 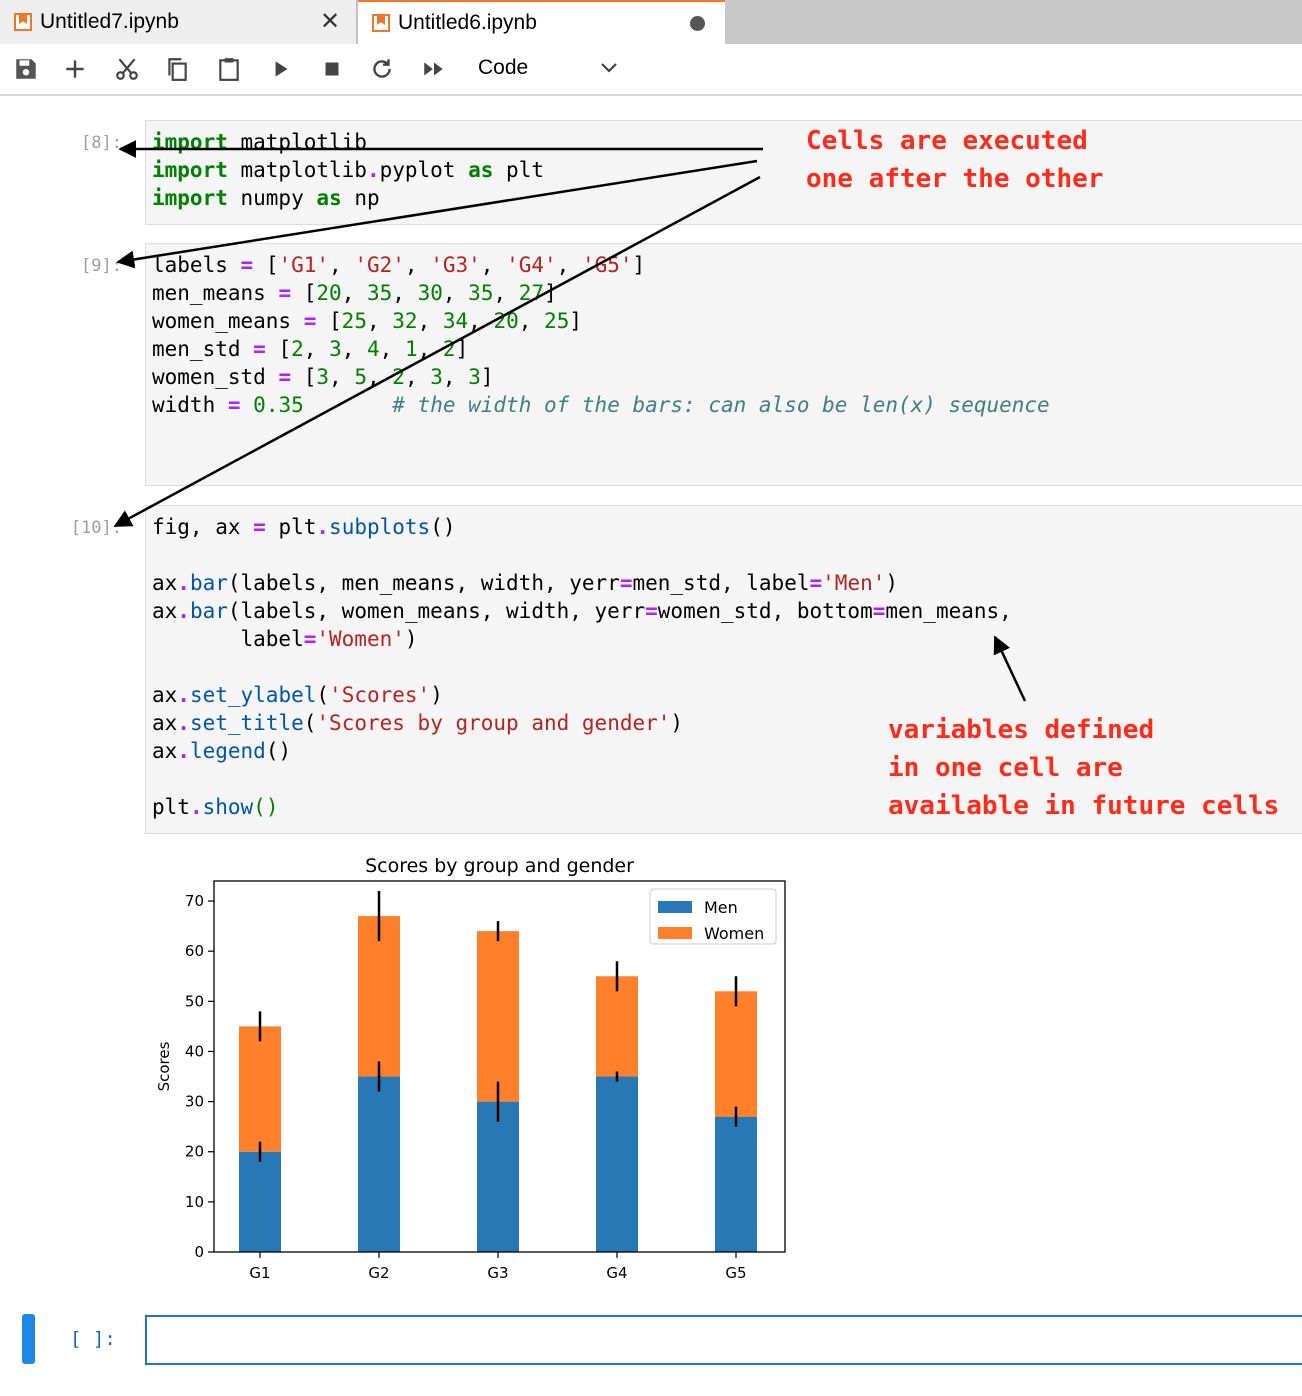 I want to click on add-cell-button, so click(x=75, y=69).